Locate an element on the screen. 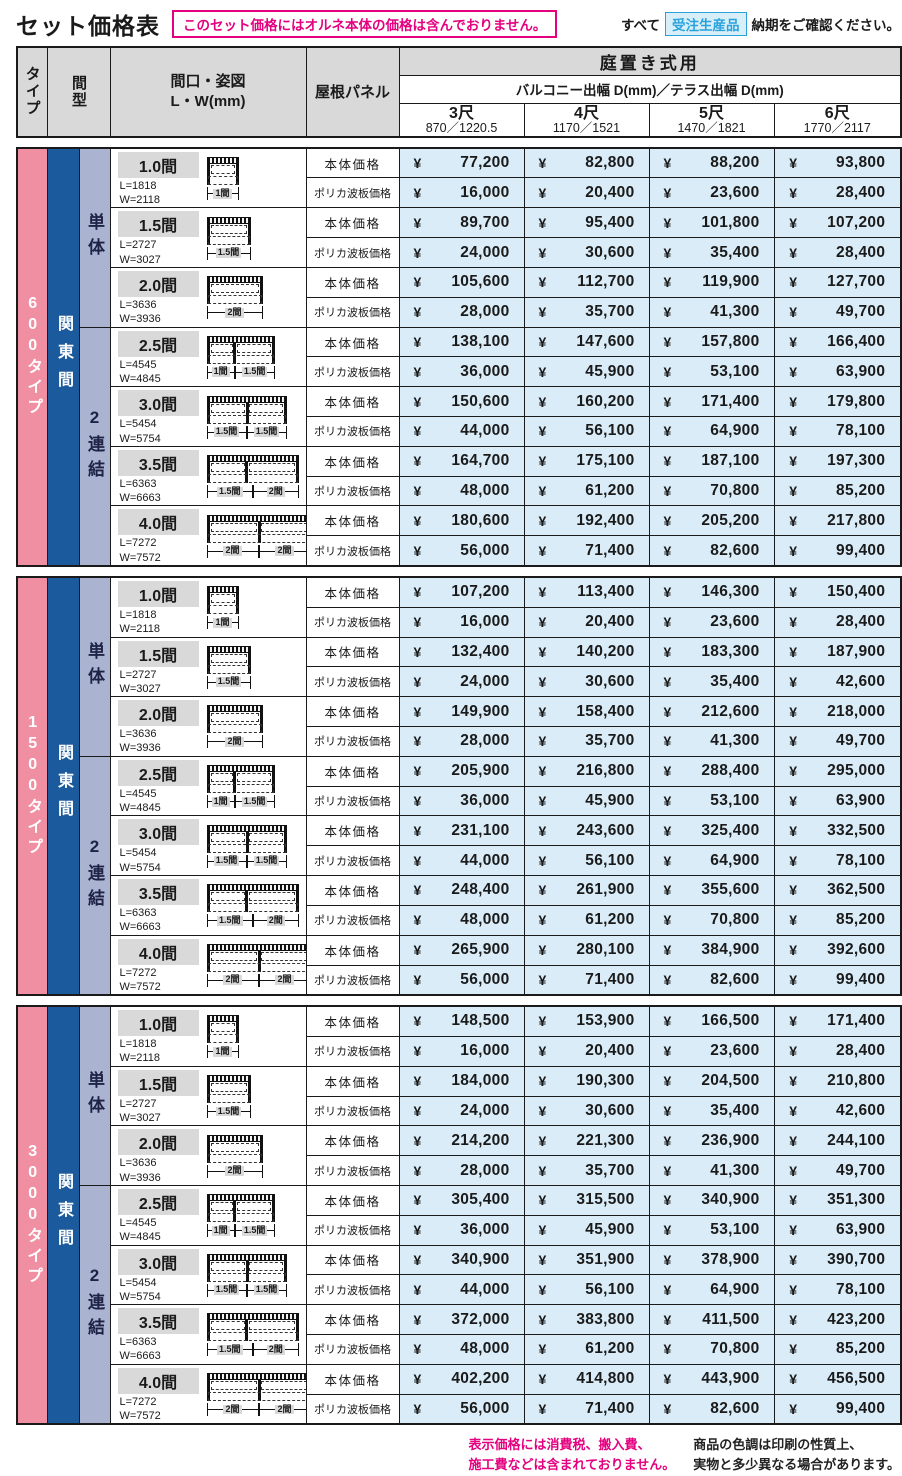 The height and width of the screenshot is (1476, 902). price: ¥70,800 is located at coordinates (712, 920).